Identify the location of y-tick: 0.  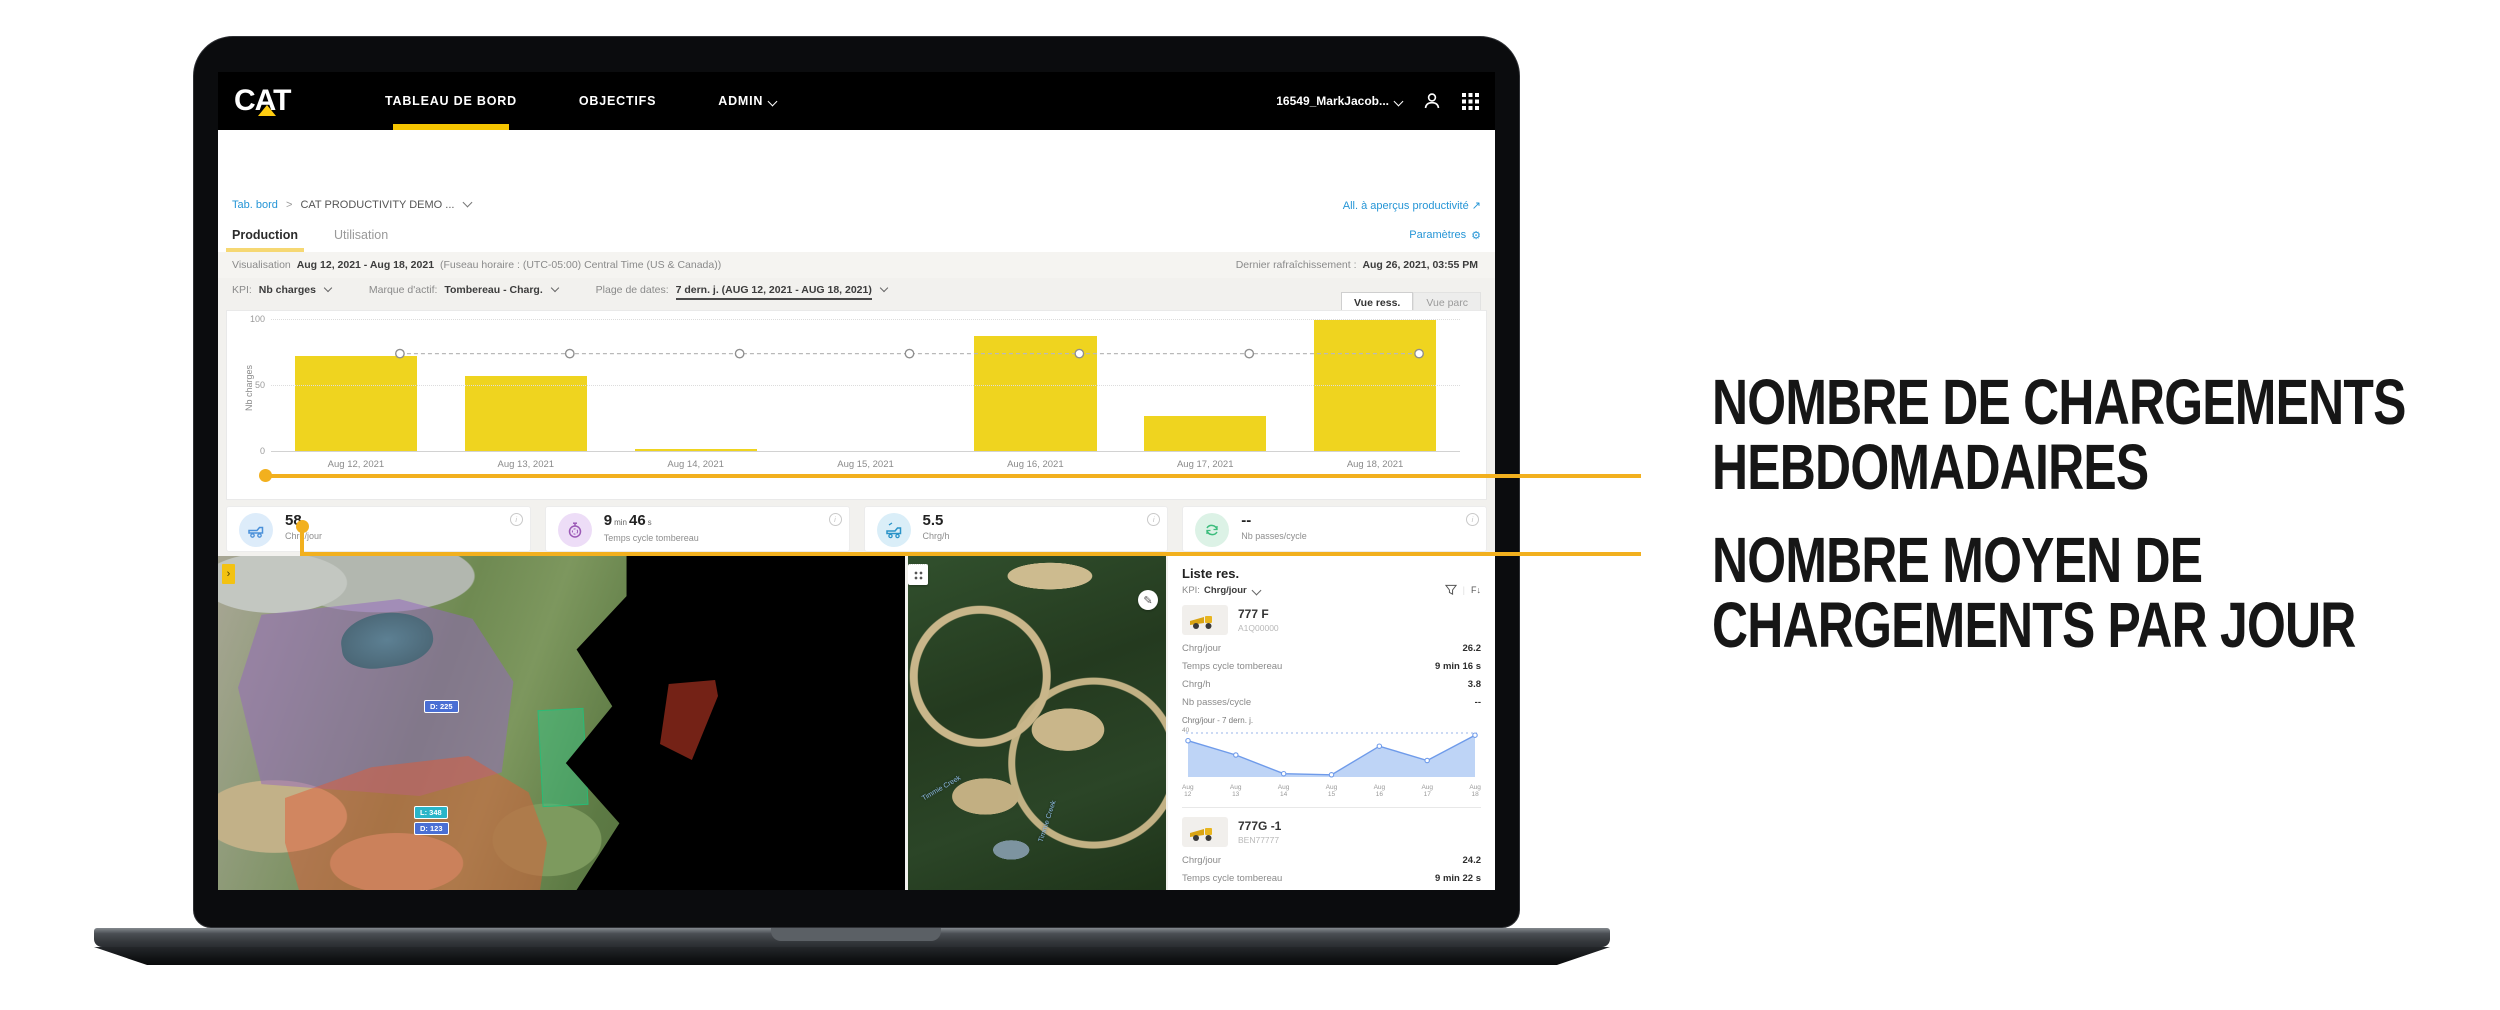
(262, 451).